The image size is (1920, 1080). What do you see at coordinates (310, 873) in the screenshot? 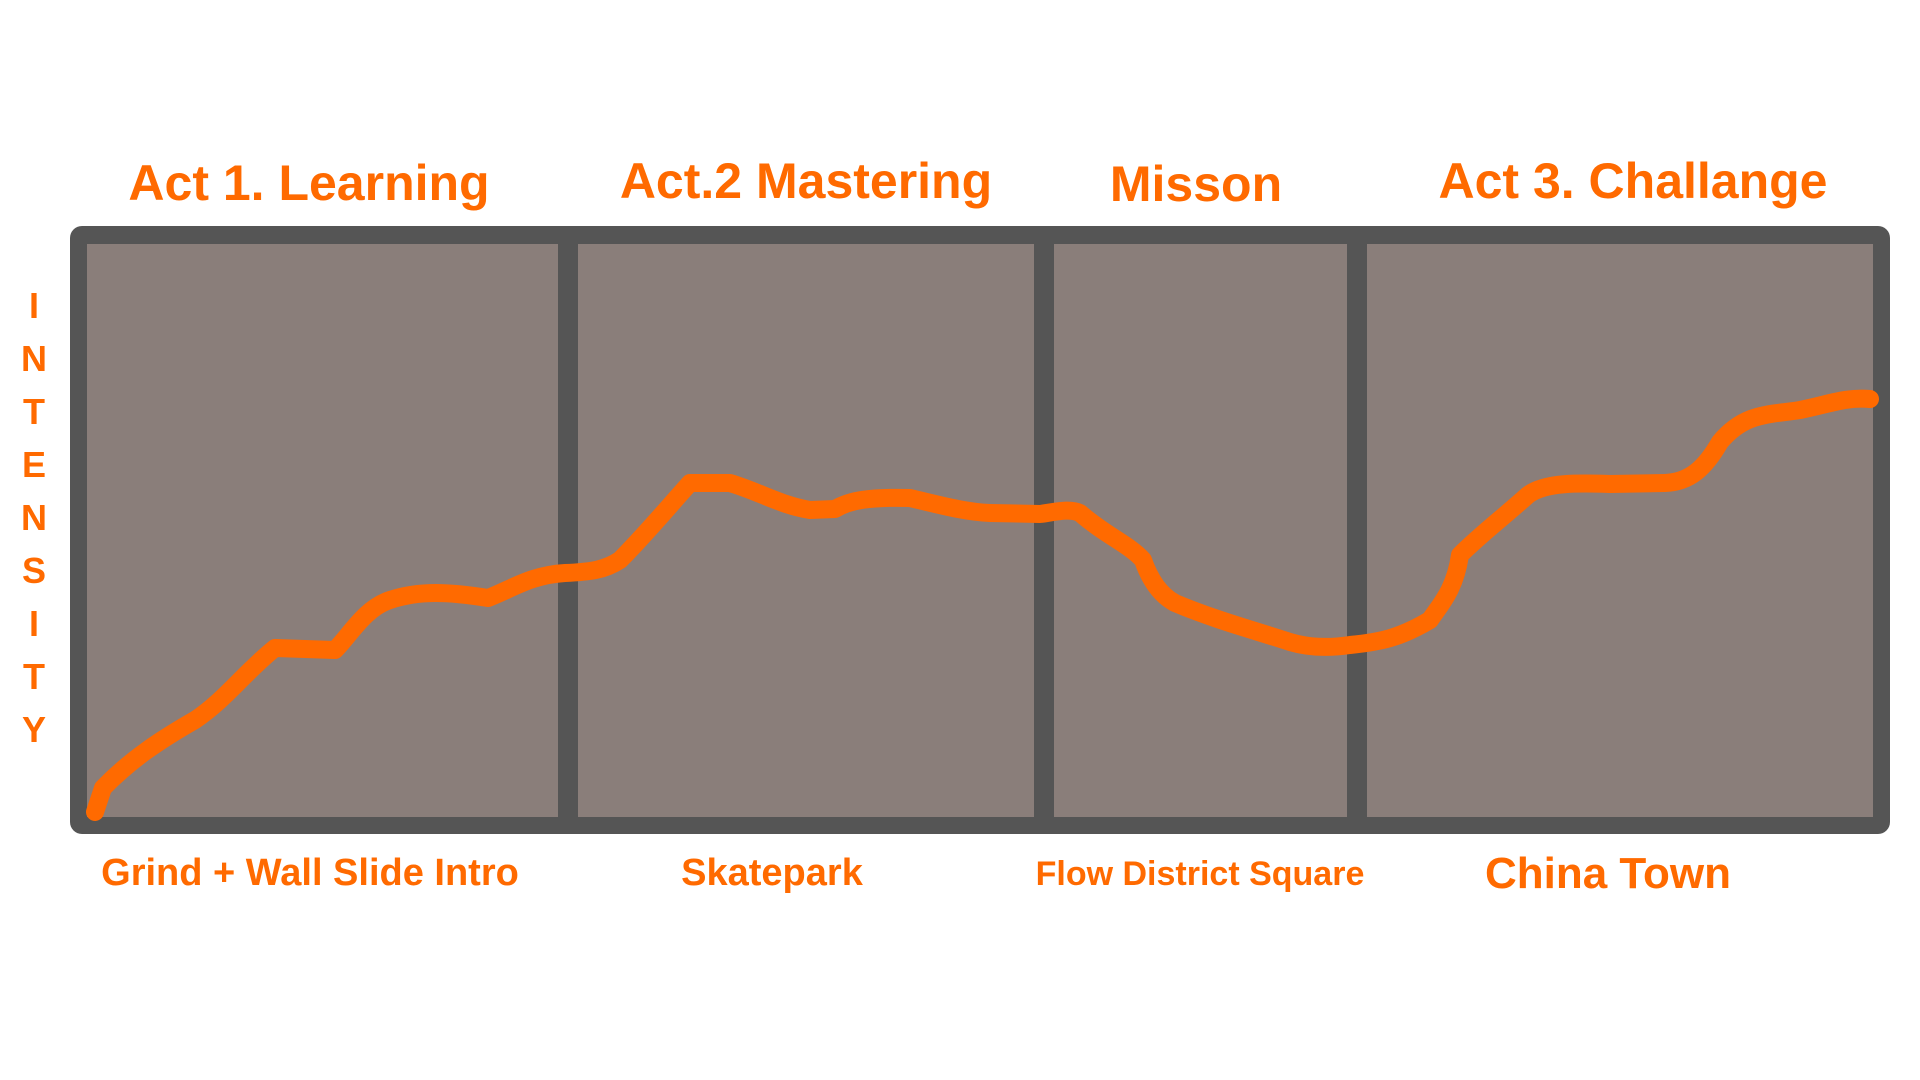
I see `act-1-section-label: Grind + Wall Slide Intro` at bounding box center [310, 873].